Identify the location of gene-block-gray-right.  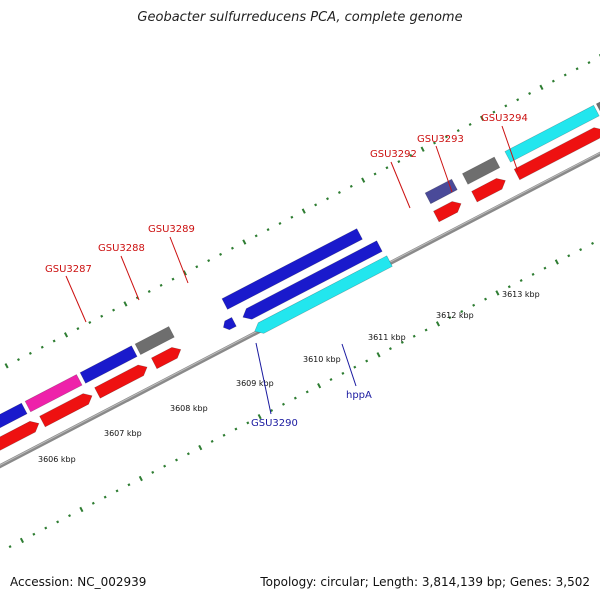
(597, 106).